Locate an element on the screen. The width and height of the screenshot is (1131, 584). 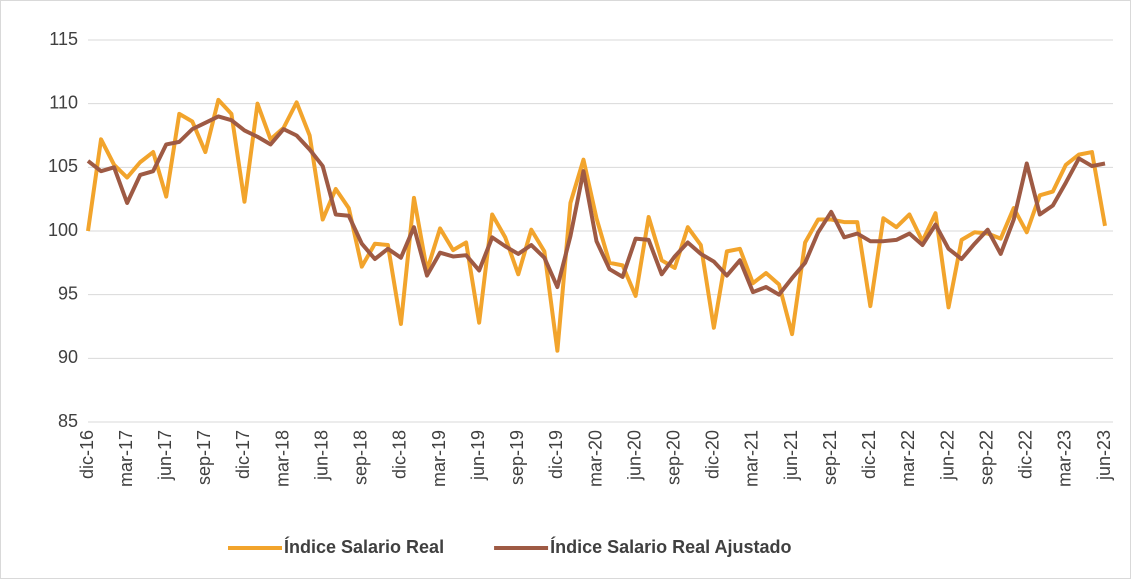
x-tick-label: dic-22 is located at coordinates (1026, 454).